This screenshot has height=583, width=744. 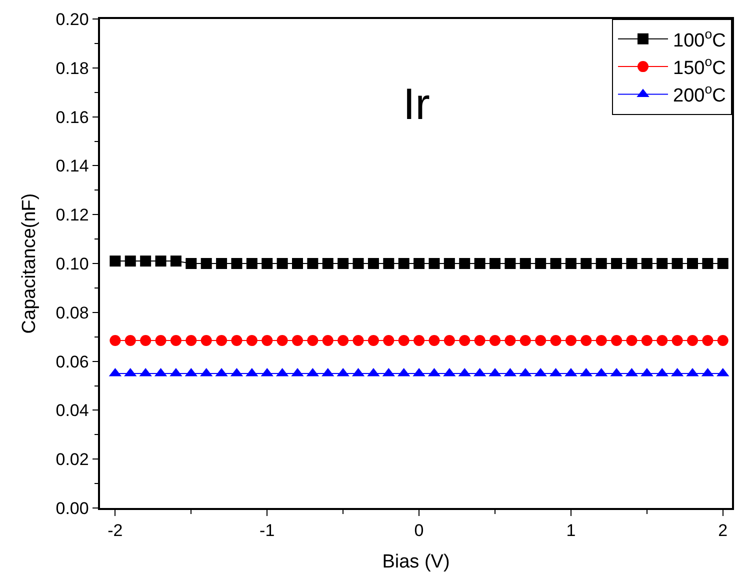 I want to click on x-tick-label: -1, so click(x=267, y=530).